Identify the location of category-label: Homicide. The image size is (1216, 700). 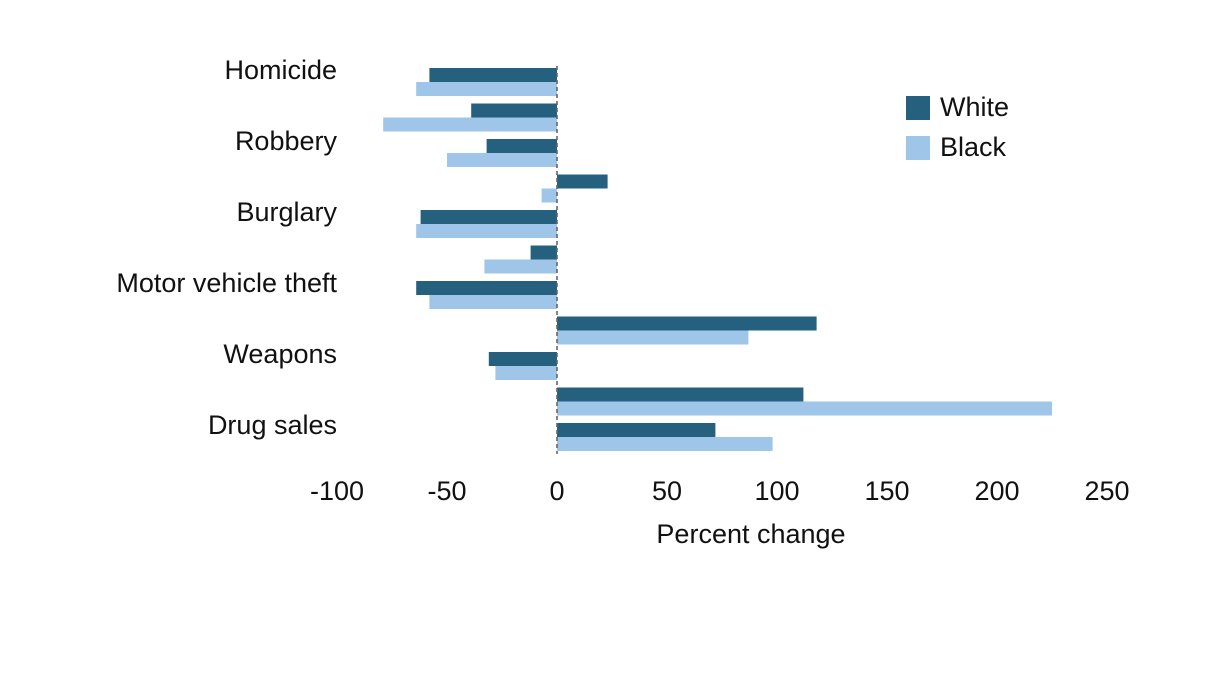
(280, 70).